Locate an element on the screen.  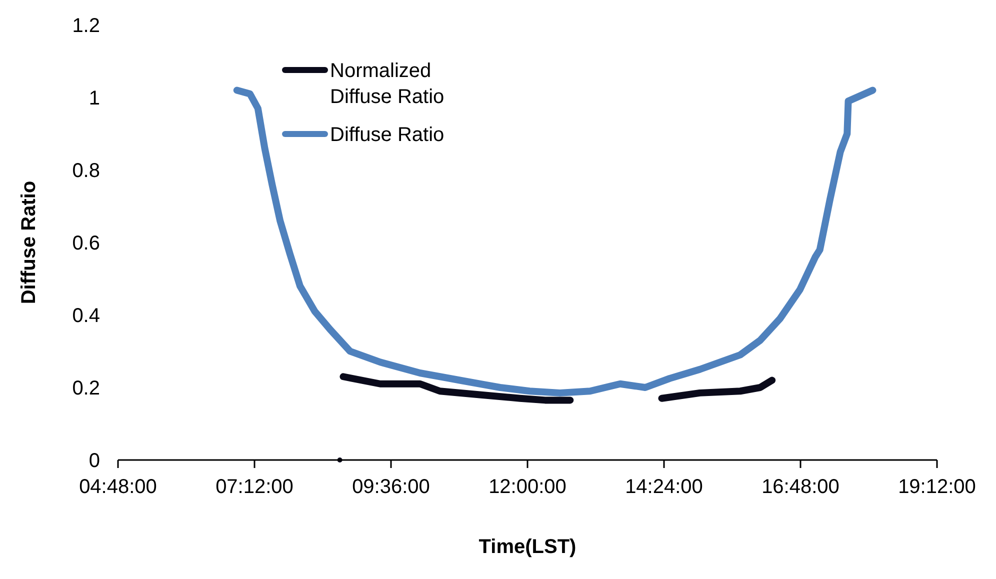
legend-label: Diffuse Ratio is located at coordinates (387, 135).